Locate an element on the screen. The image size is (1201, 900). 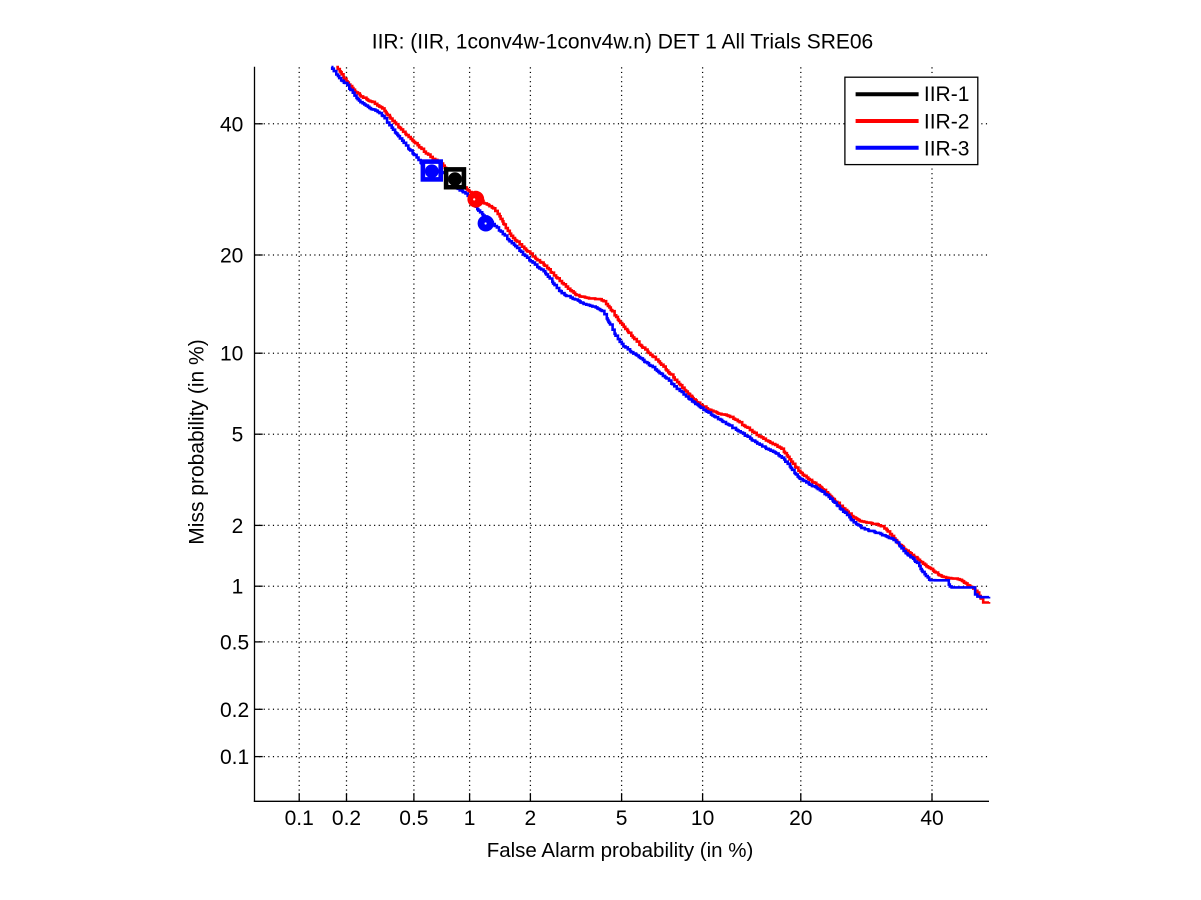
svg-text: IIR-2 is located at coordinates (947, 121).